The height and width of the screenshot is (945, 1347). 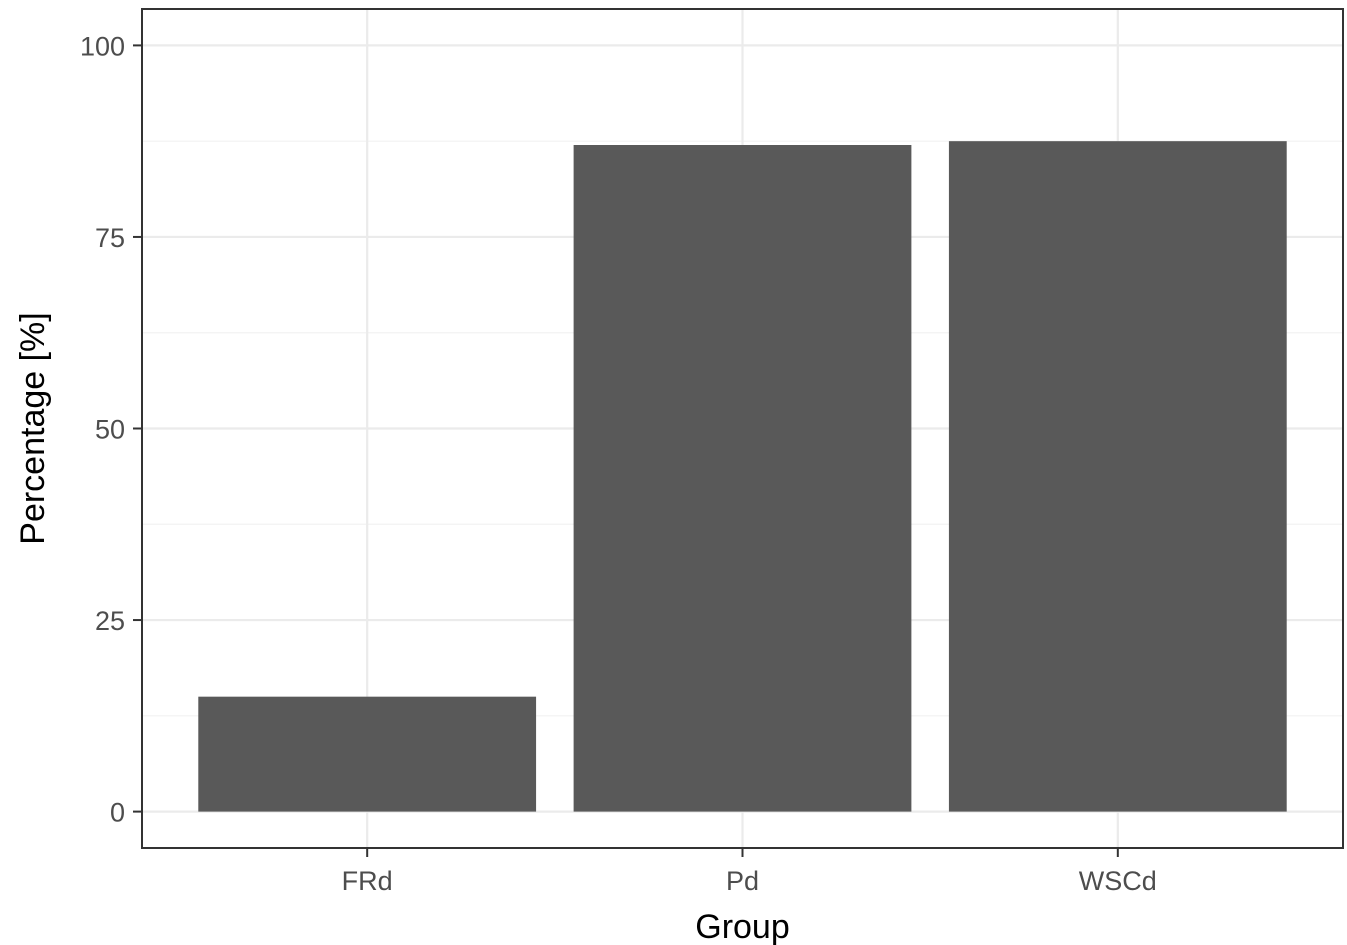 I want to click on y-axis-title: Percentage [%], so click(x=33, y=428).